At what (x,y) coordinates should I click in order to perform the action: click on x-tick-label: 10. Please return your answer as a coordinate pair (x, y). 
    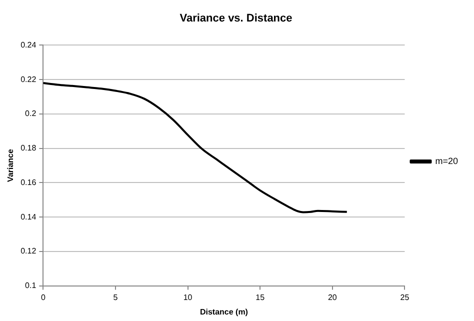
    Looking at the image, I should click on (188, 297).